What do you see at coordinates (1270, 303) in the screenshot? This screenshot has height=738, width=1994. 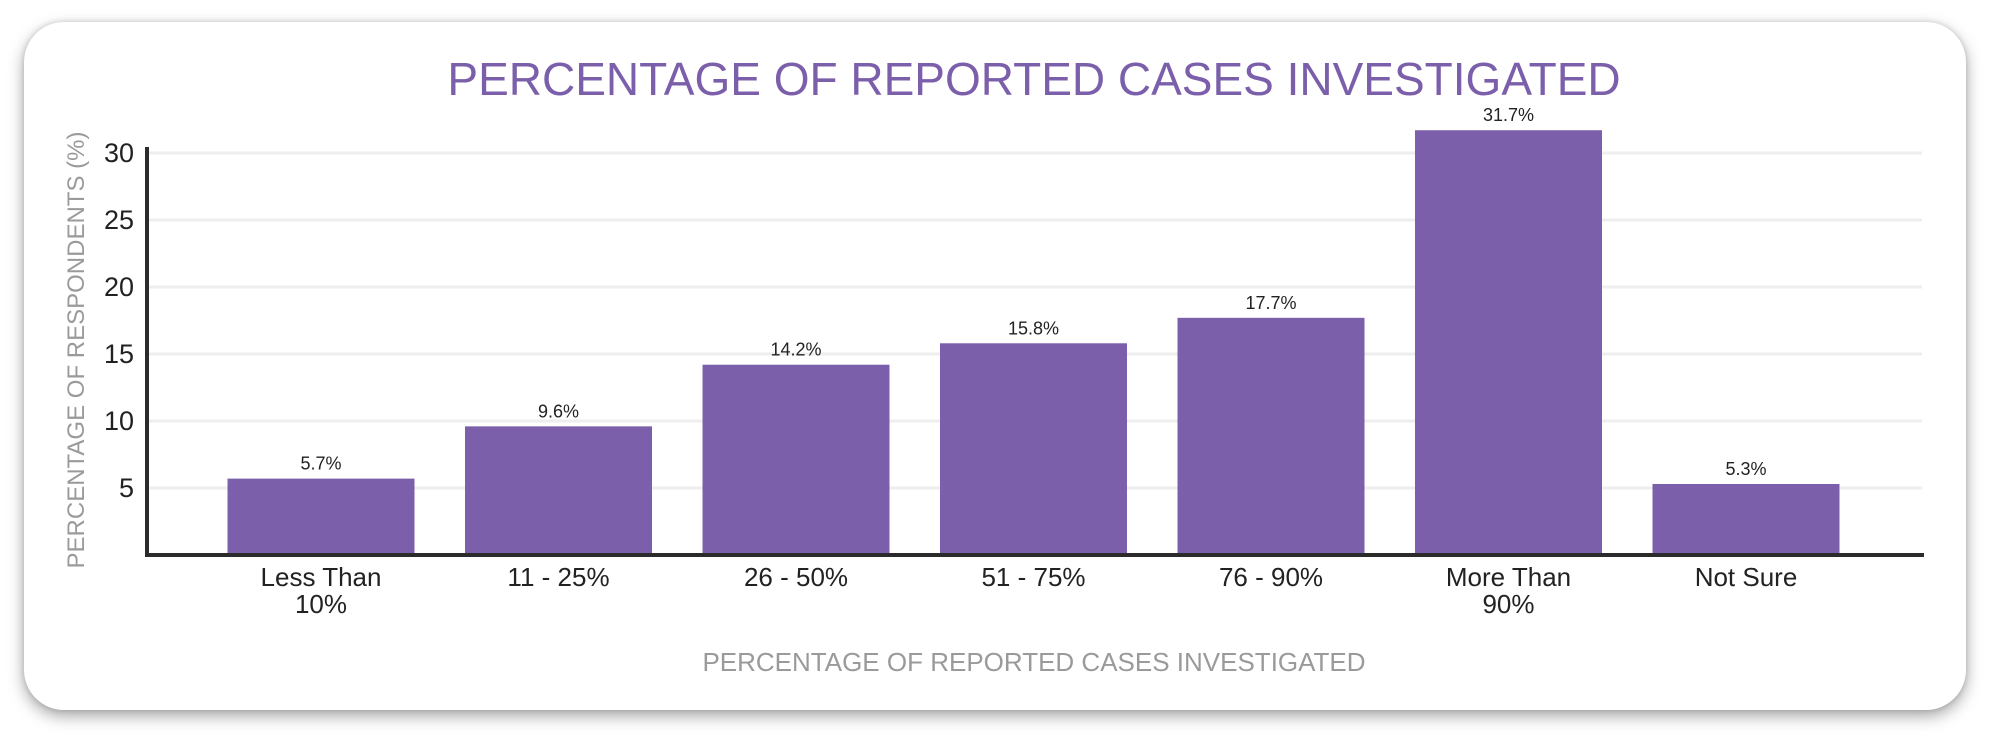 I see `bar-value-label: 17.7%` at bounding box center [1270, 303].